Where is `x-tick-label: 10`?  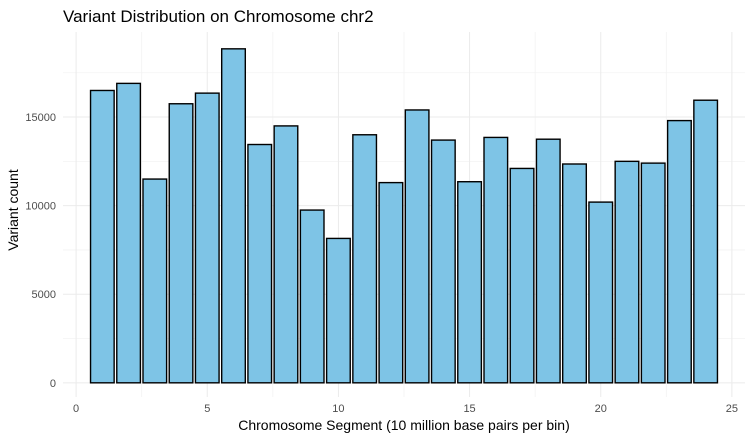
x-tick-label: 10 is located at coordinates (338, 409).